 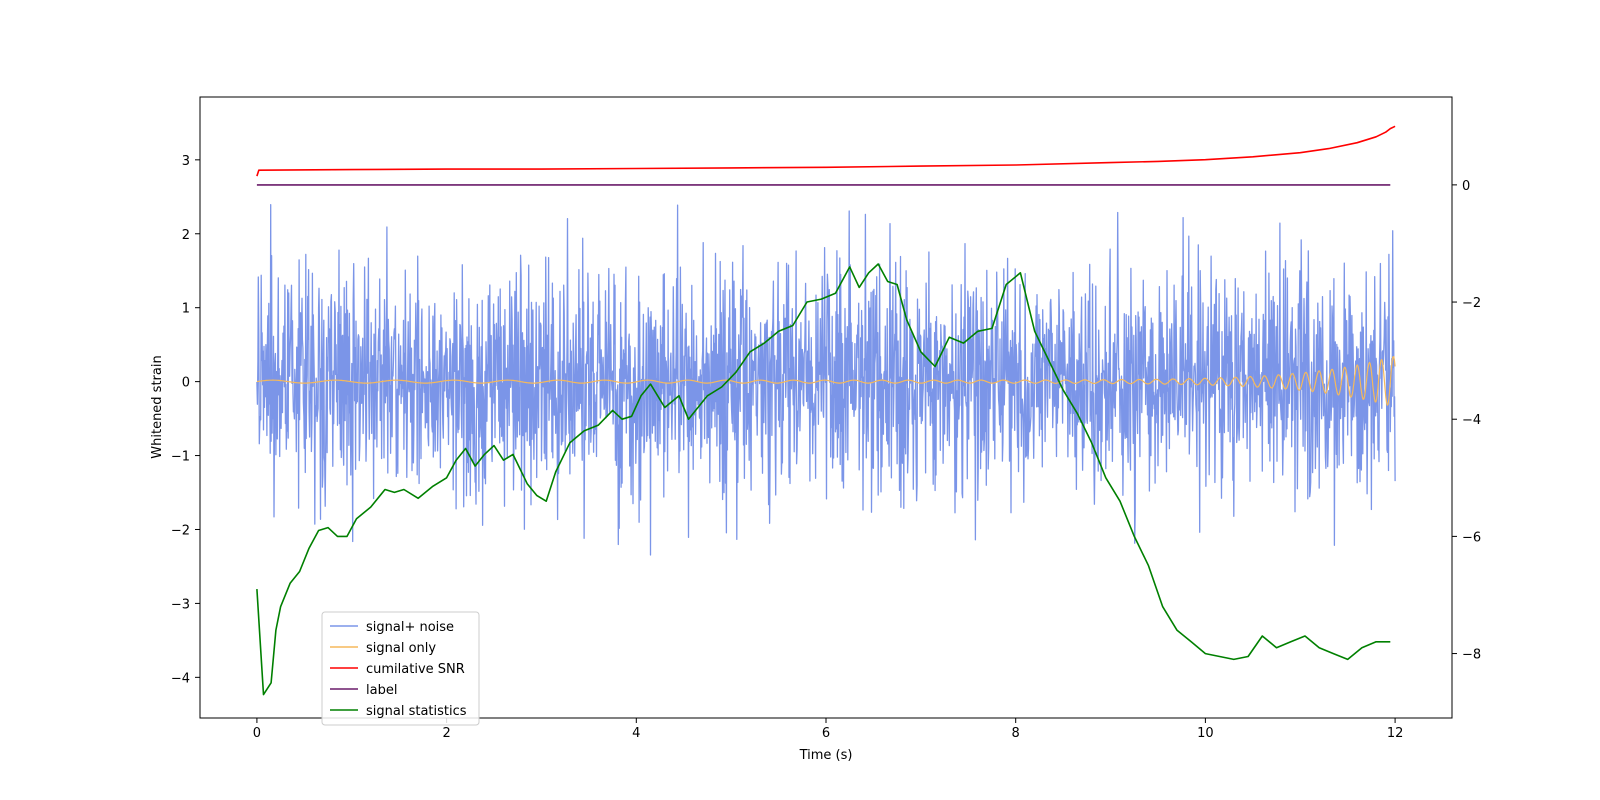 I want to click on legend-box, so click(x=400, y=668).